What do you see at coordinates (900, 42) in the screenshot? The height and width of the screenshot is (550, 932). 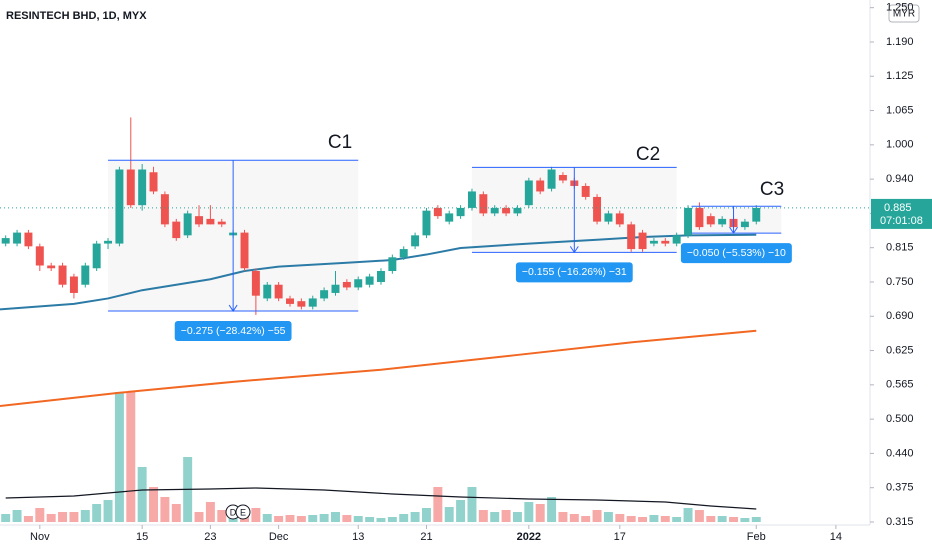 I see `y-tick-label: 1.190` at bounding box center [900, 42].